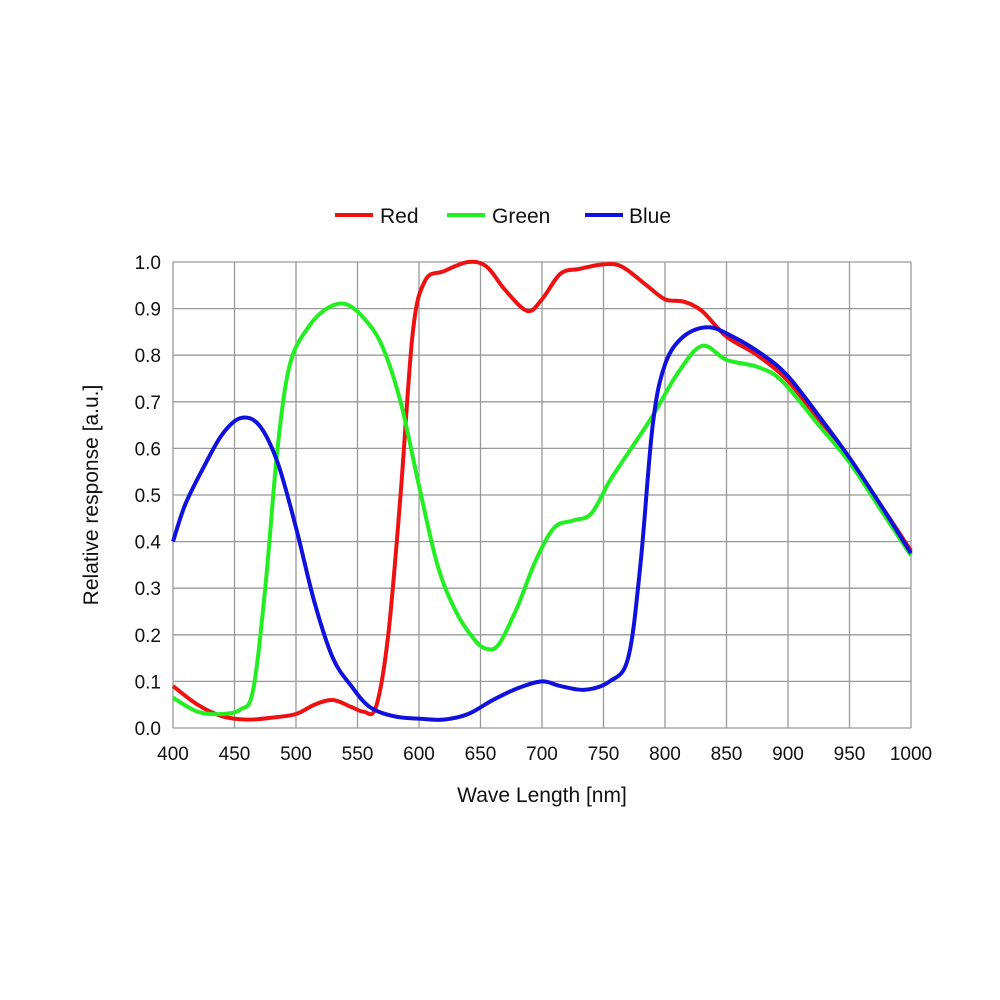 The width and height of the screenshot is (1000, 1000). What do you see at coordinates (542, 795) in the screenshot?
I see `x-axis-label: Wave Length [nm]` at bounding box center [542, 795].